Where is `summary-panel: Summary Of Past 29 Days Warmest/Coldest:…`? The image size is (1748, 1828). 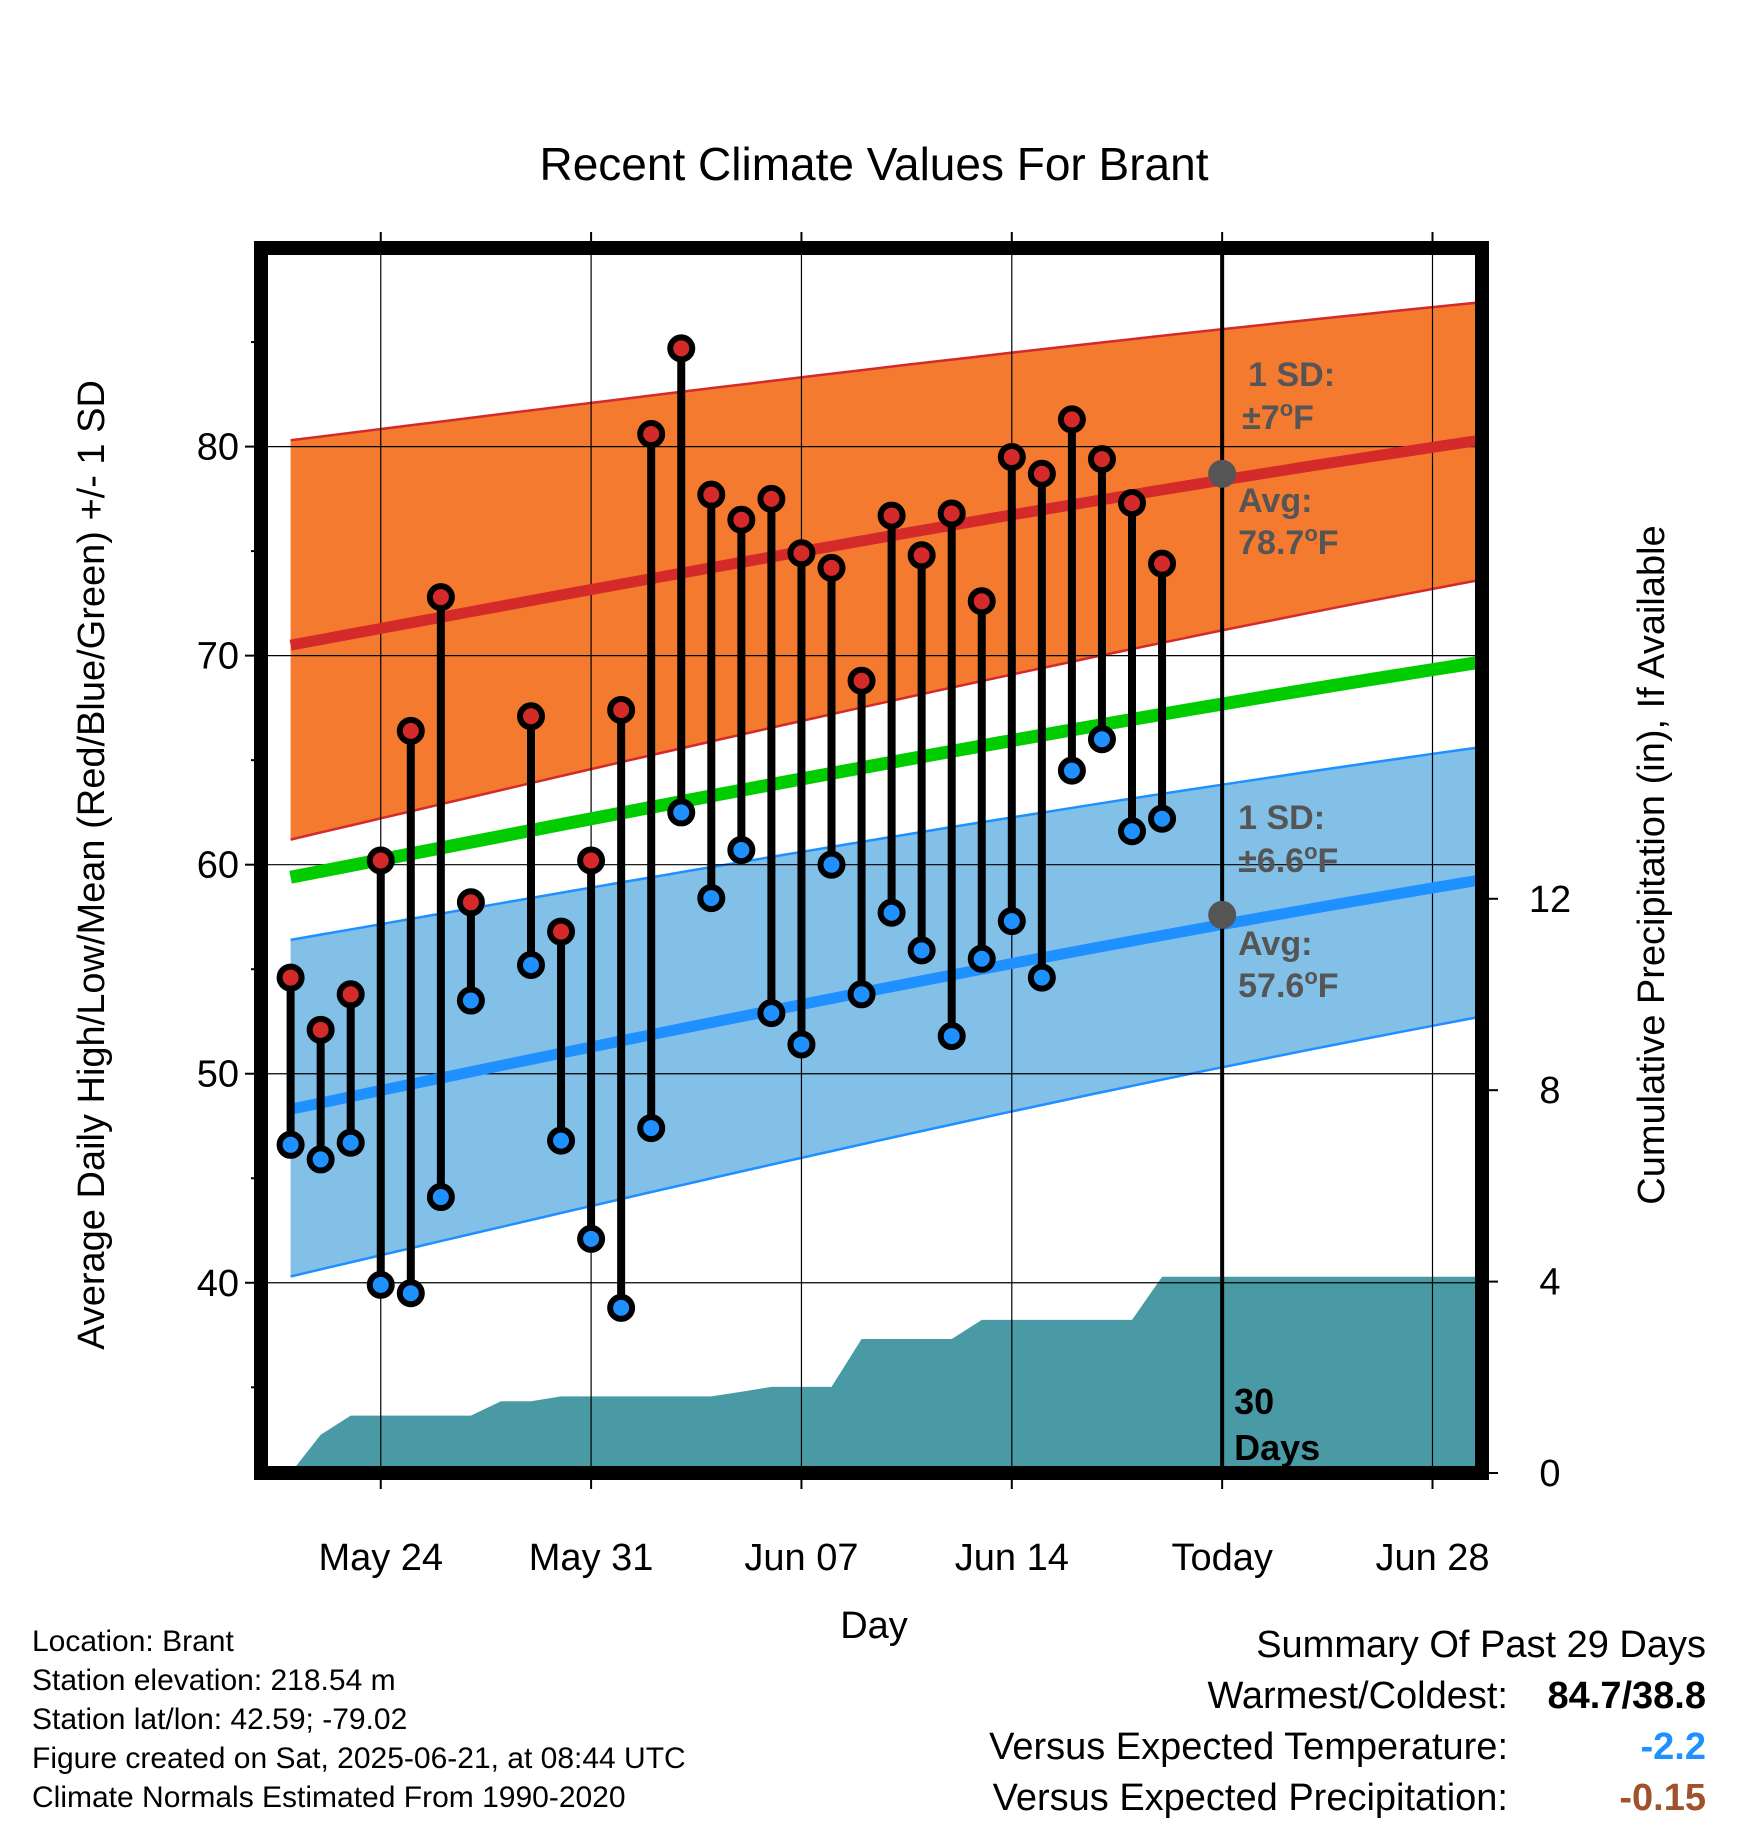
summary-panel: Summary Of Past 29 Days Warmest/Coldest:… is located at coordinates (1347, 1722).